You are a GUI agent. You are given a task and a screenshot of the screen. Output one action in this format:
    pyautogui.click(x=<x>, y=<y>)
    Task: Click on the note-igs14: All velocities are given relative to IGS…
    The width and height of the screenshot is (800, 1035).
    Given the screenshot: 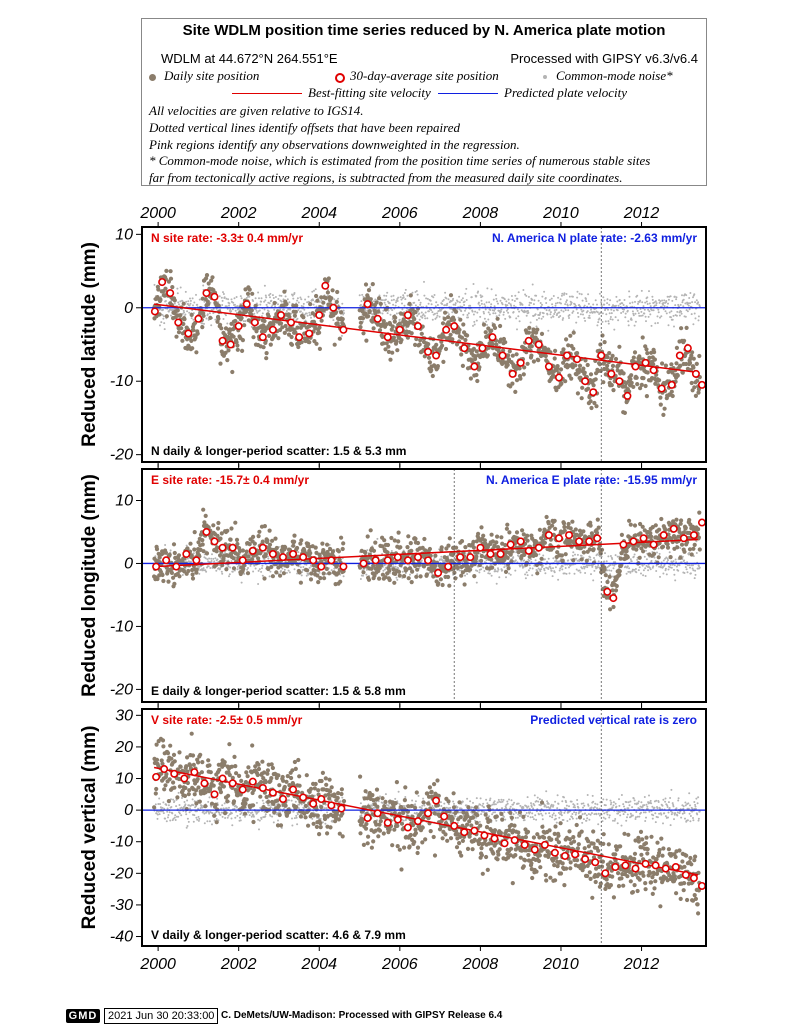 What is the action you would take?
    pyautogui.click(x=256, y=110)
    